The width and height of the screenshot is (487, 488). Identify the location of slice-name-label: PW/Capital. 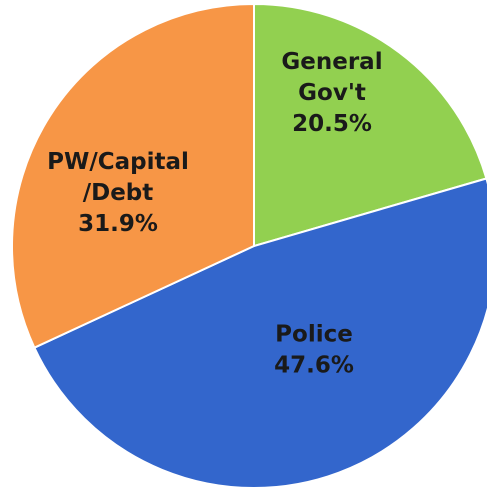
(118, 162).